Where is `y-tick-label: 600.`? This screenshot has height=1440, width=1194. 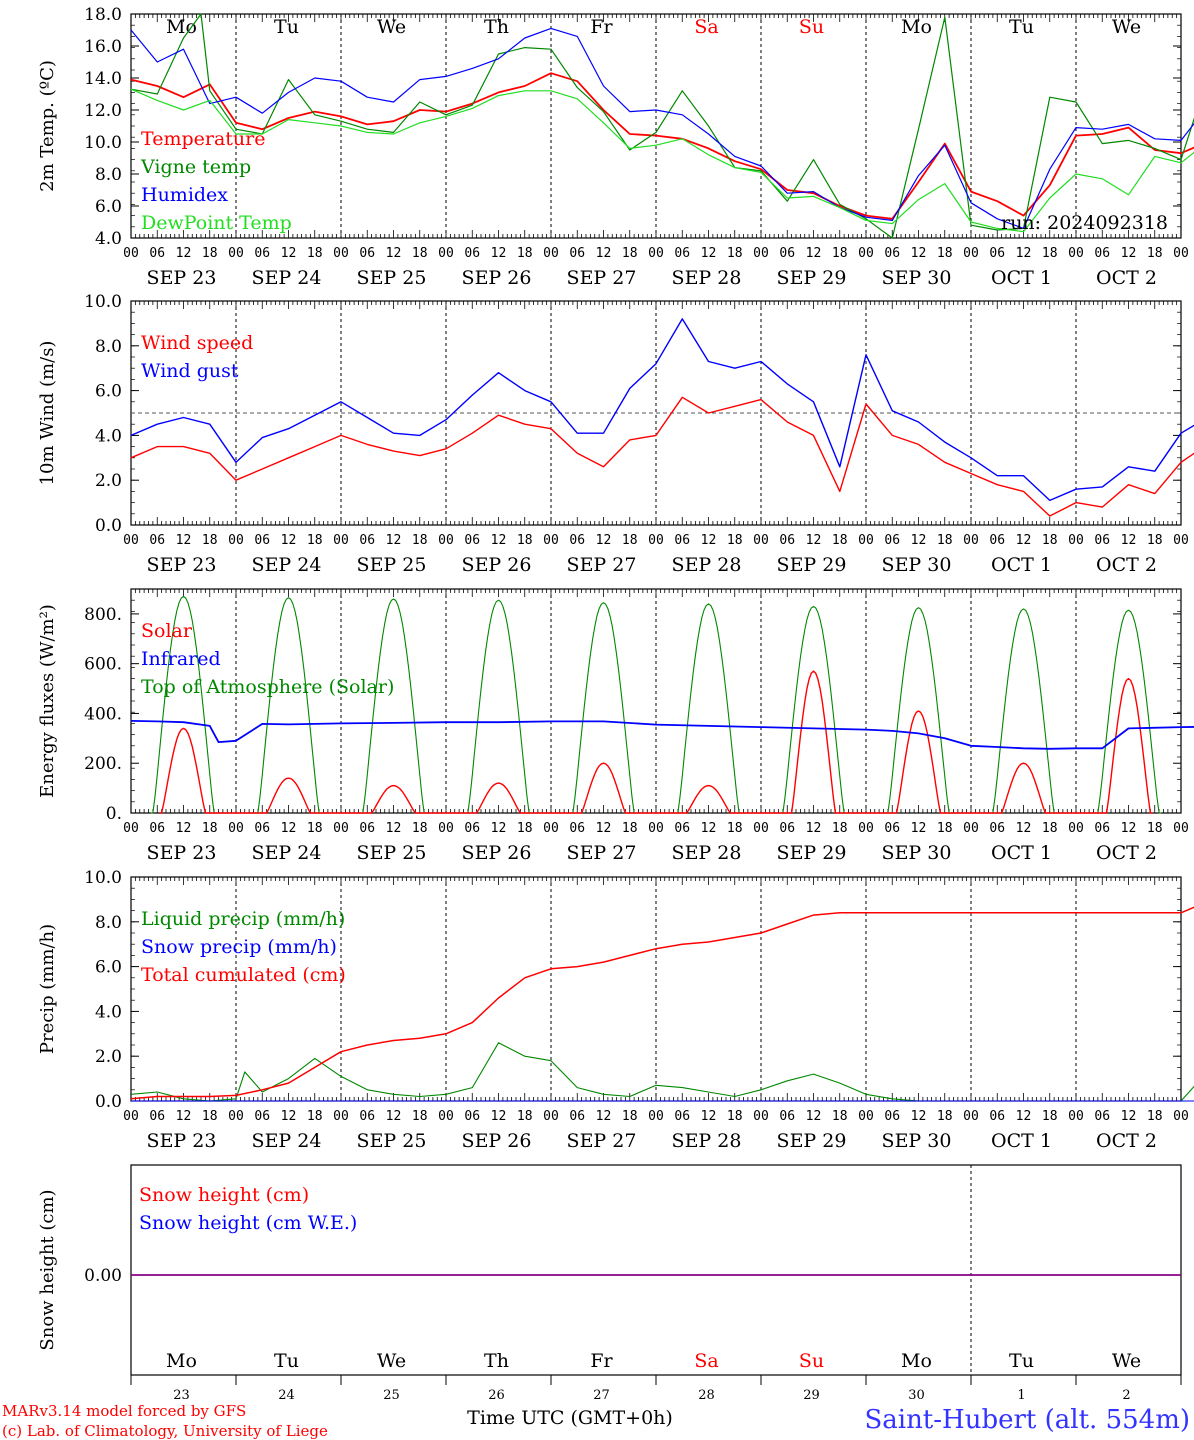
y-tick-label: 600. is located at coordinates (103, 665).